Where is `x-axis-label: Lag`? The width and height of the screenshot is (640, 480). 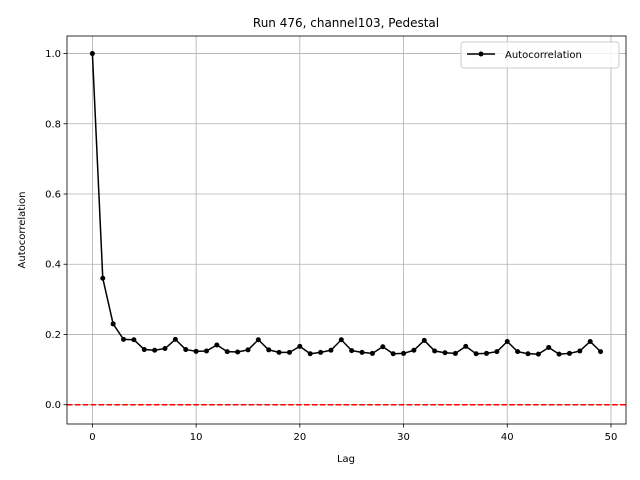 x-axis-label: Lag is located at coordinates (346, 459).